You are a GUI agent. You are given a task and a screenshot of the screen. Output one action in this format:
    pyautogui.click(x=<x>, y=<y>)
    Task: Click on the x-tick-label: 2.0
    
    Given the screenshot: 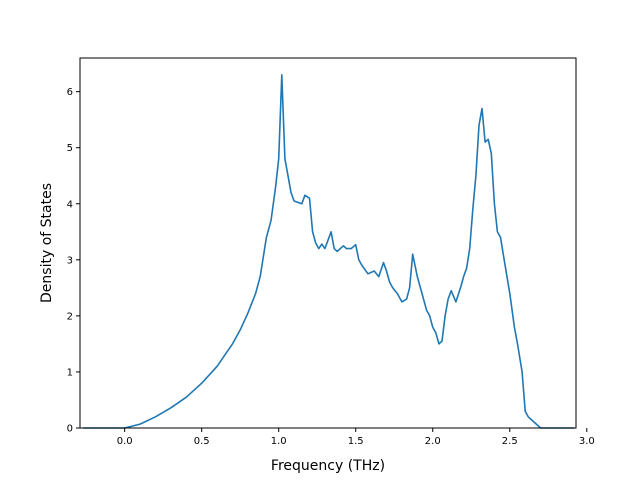 What is the action you would take?
    pyautogui.click(x=433, y=441)
    